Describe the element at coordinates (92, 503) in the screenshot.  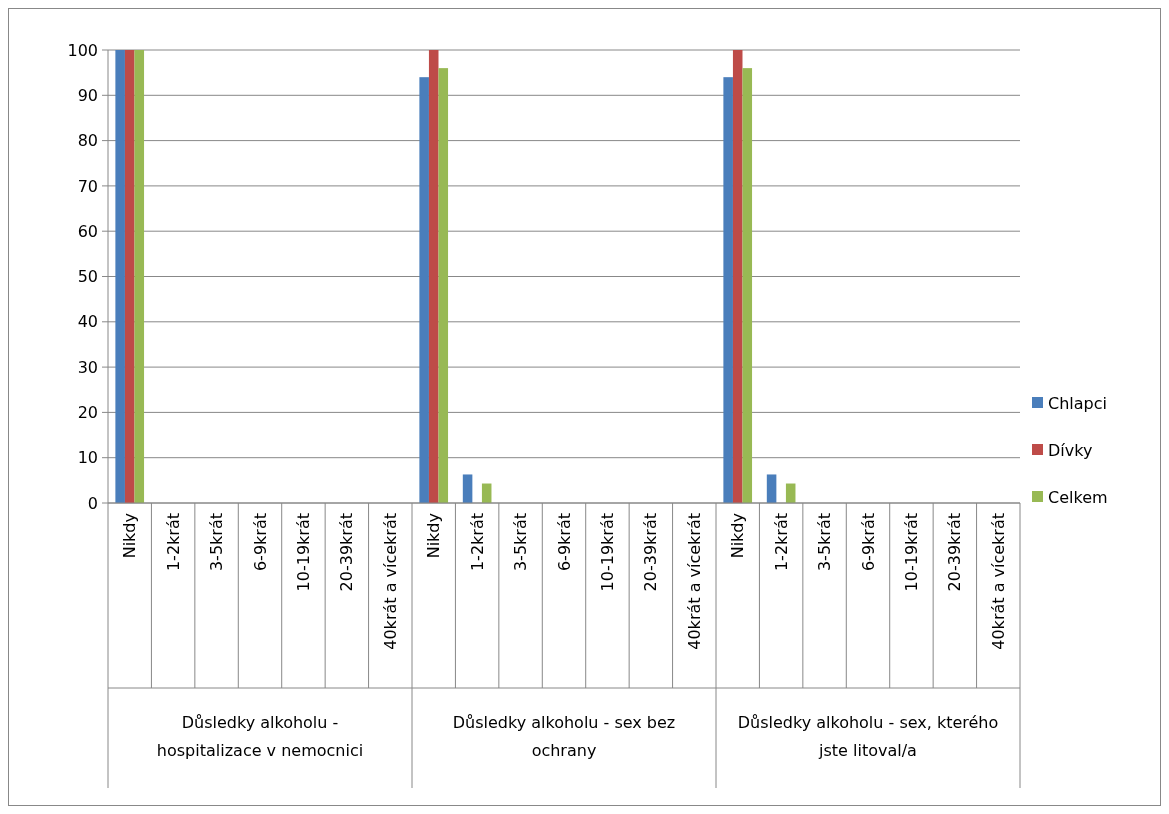
I see `y-tick-label: 0` at that location.